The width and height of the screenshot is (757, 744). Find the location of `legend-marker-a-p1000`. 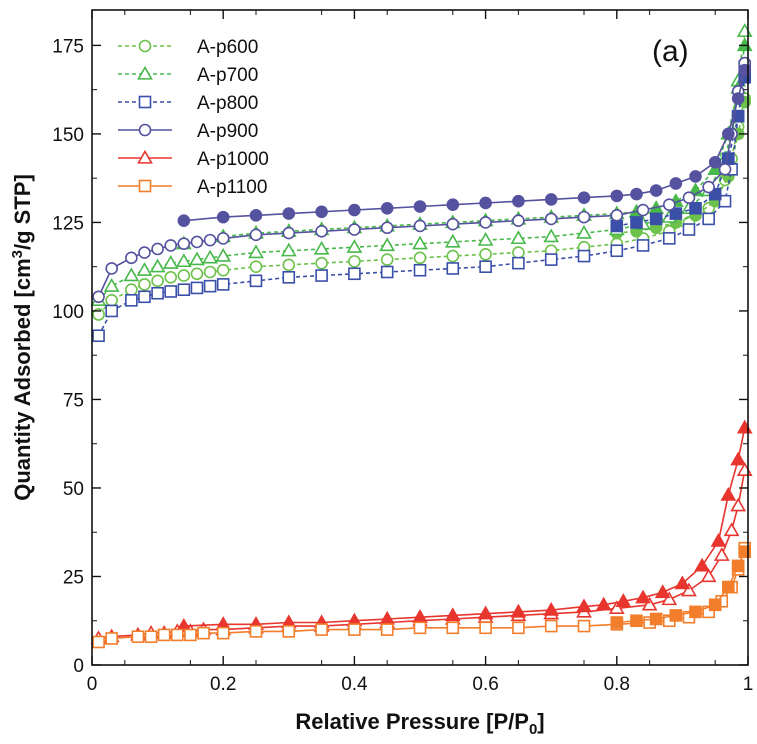

legend-marker-a-p1000 is located at coordinates (145, 156).